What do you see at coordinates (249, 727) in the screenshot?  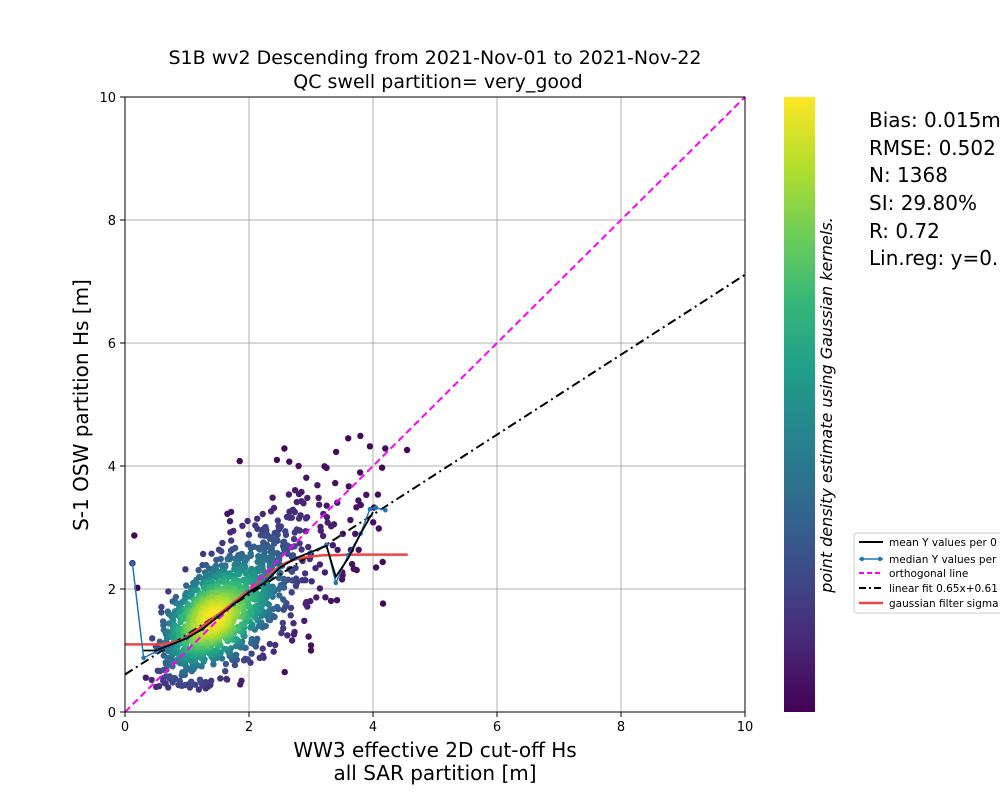 I see `x-tick-label-2: 2` at bounding box center [249, 727].